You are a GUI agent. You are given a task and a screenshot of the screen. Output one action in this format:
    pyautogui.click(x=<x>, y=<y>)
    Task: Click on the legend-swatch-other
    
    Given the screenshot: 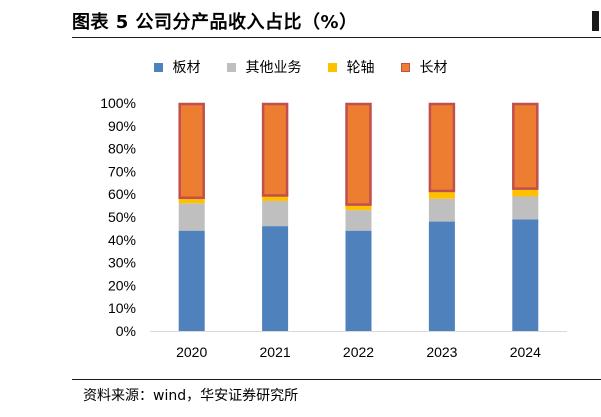 What is the action you would take?
    pyautogui.click(x=231, y=67)
    